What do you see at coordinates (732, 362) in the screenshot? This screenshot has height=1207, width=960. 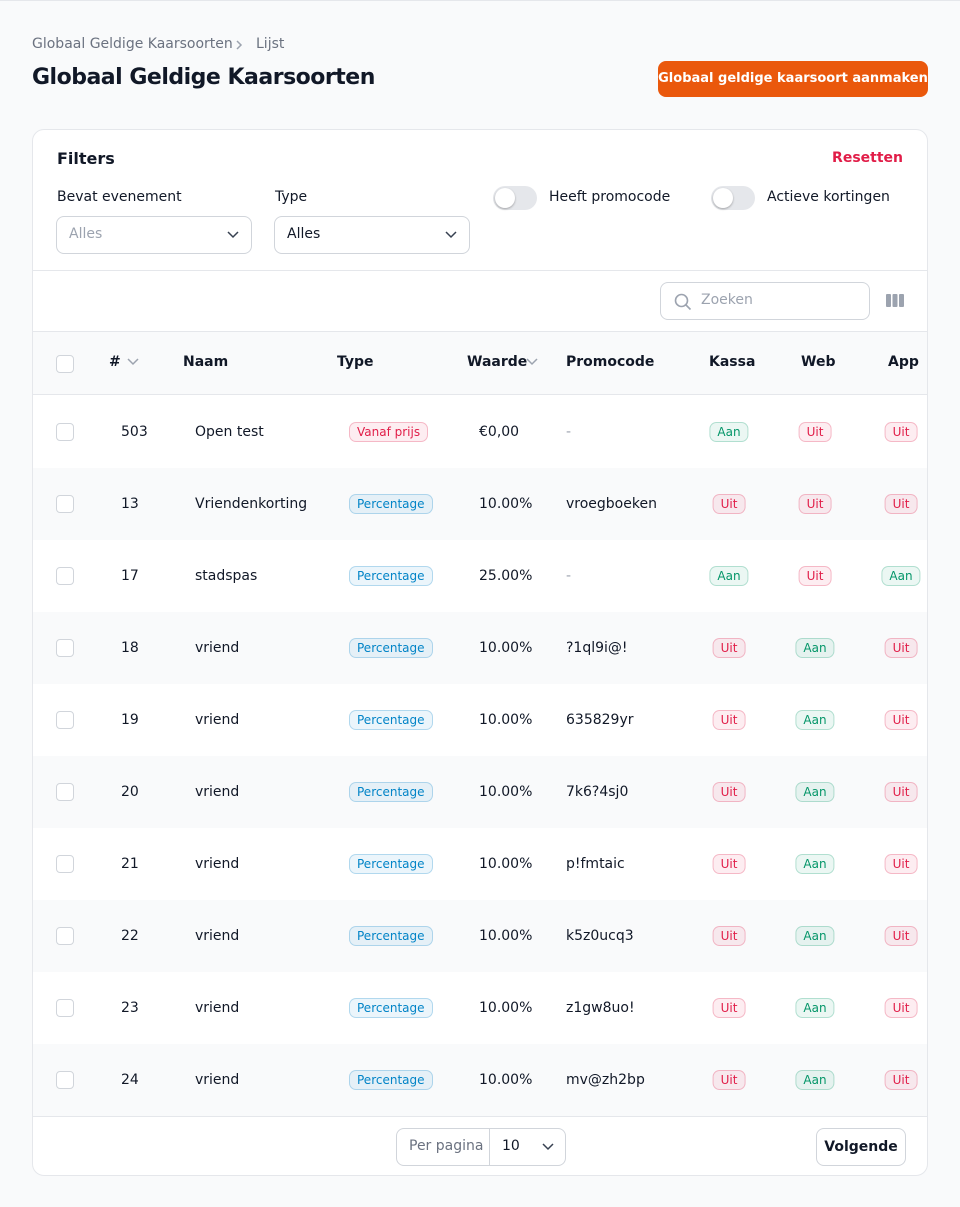 I see `column-header: Kassa` at bounding box center [732, 362].